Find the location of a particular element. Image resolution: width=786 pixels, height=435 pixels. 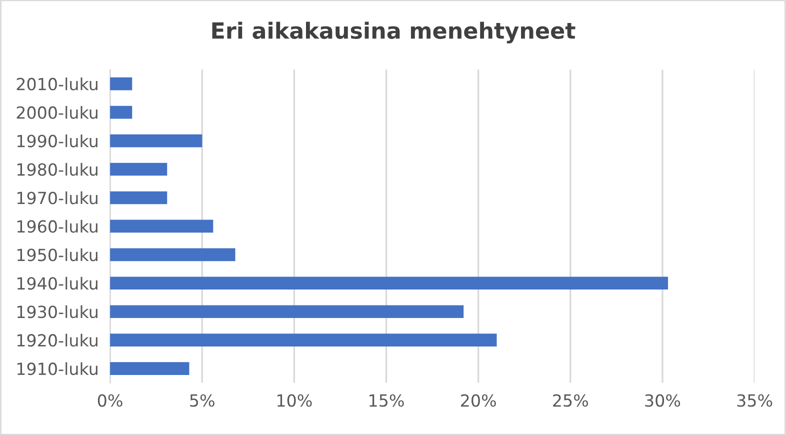

x-tick-label: 30% is located at coordinates (662, 400).